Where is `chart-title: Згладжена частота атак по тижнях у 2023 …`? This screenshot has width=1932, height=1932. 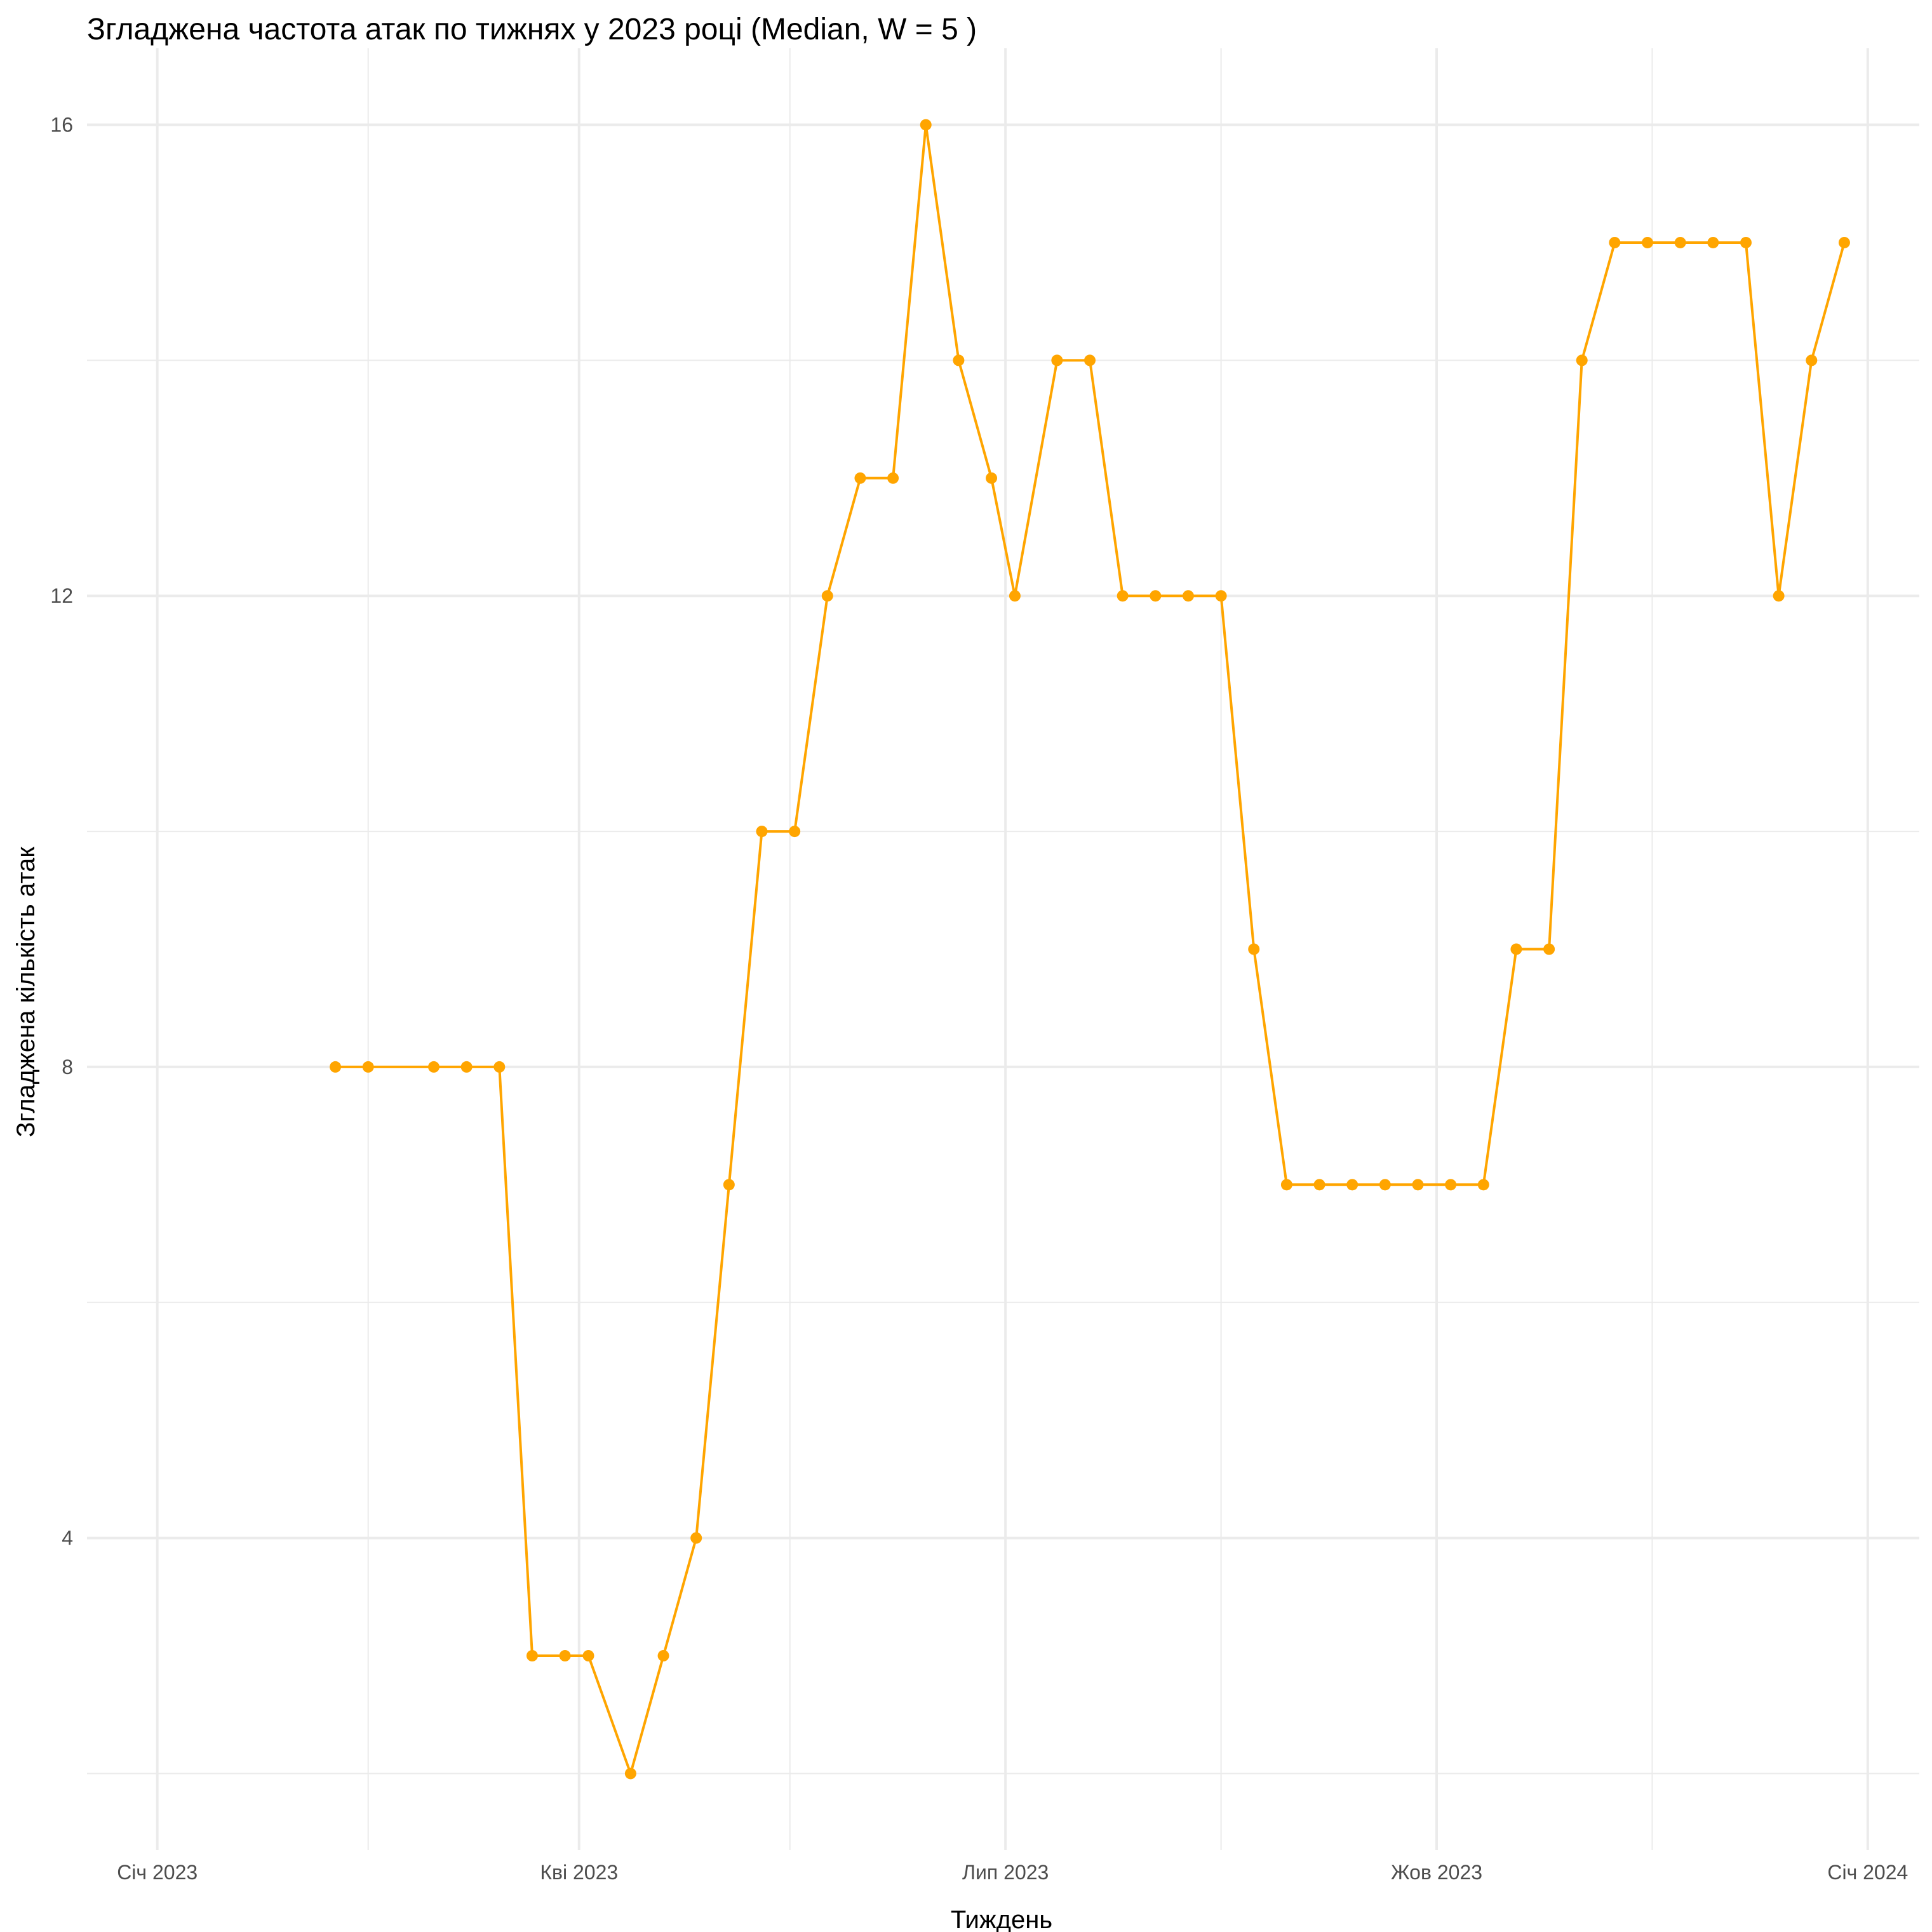 chart-title: Згладжена частота атак по тижнях у 2023 … is located at coordinates (532, 29).